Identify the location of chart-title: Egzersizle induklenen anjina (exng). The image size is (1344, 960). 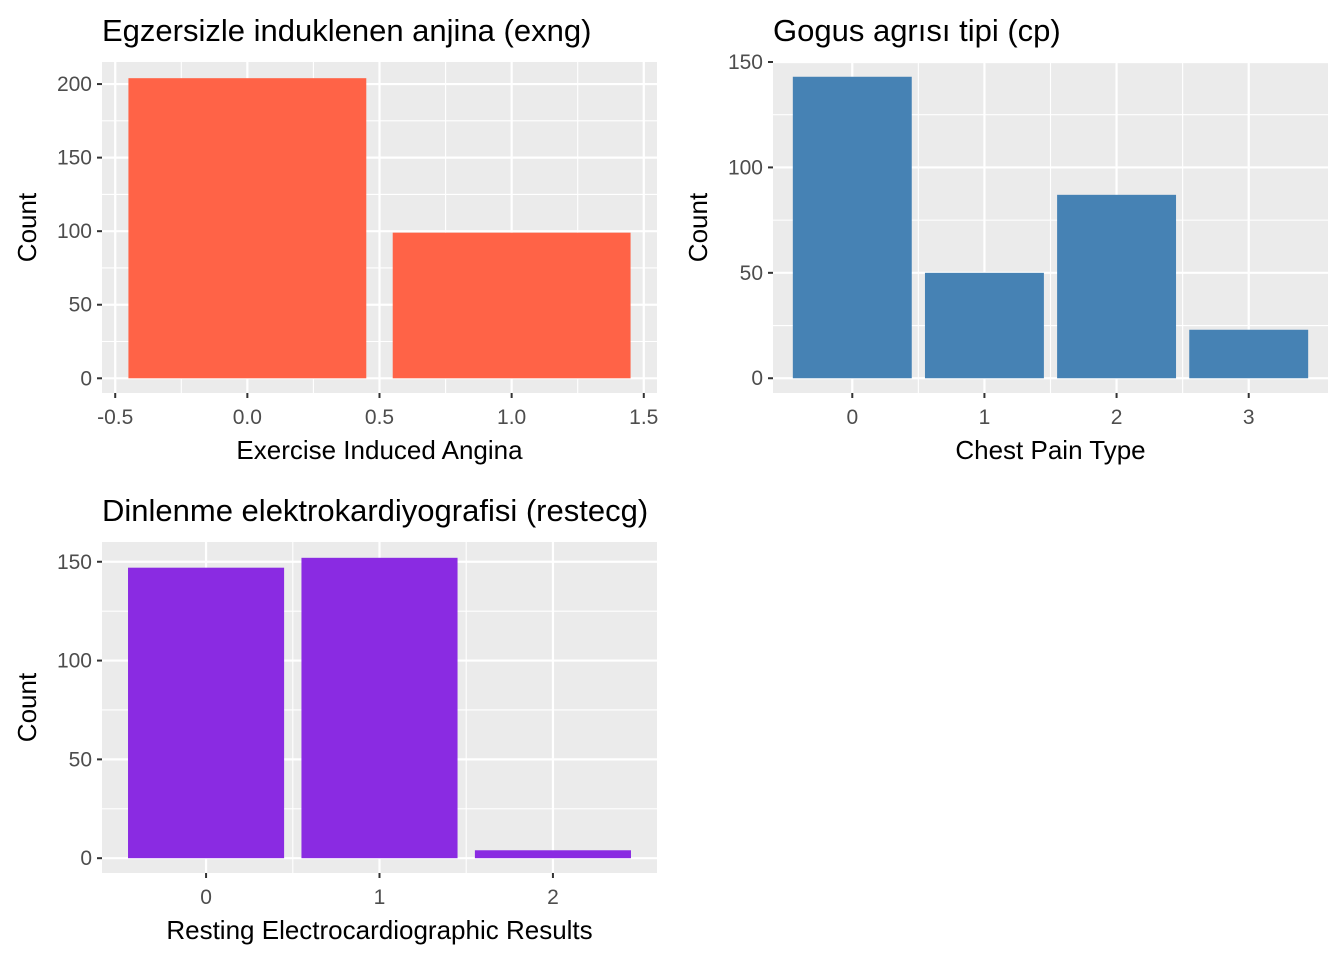
(346, 30).